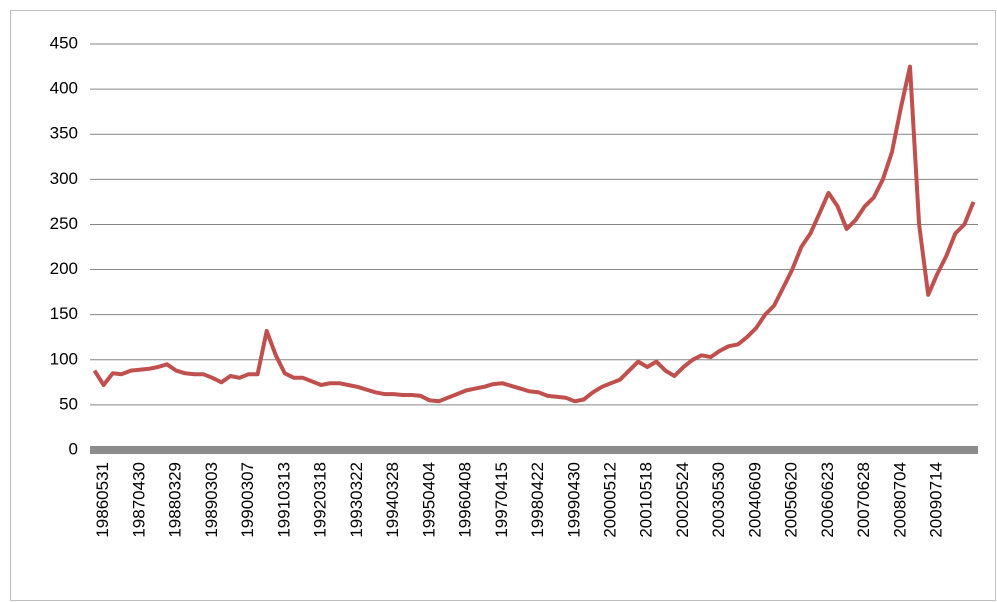 The height and width of the screenshot is (602, 997). I want to click on x-tick-label: 20090714, so click(936, 500).